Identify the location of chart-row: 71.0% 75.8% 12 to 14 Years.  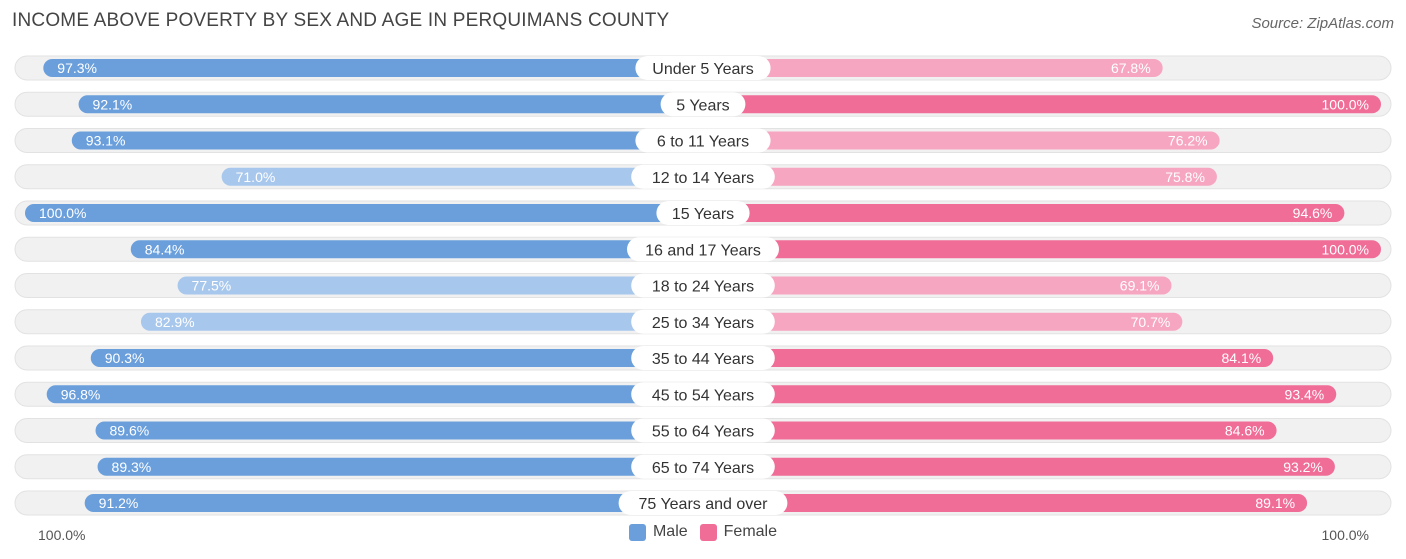
(703, 177).